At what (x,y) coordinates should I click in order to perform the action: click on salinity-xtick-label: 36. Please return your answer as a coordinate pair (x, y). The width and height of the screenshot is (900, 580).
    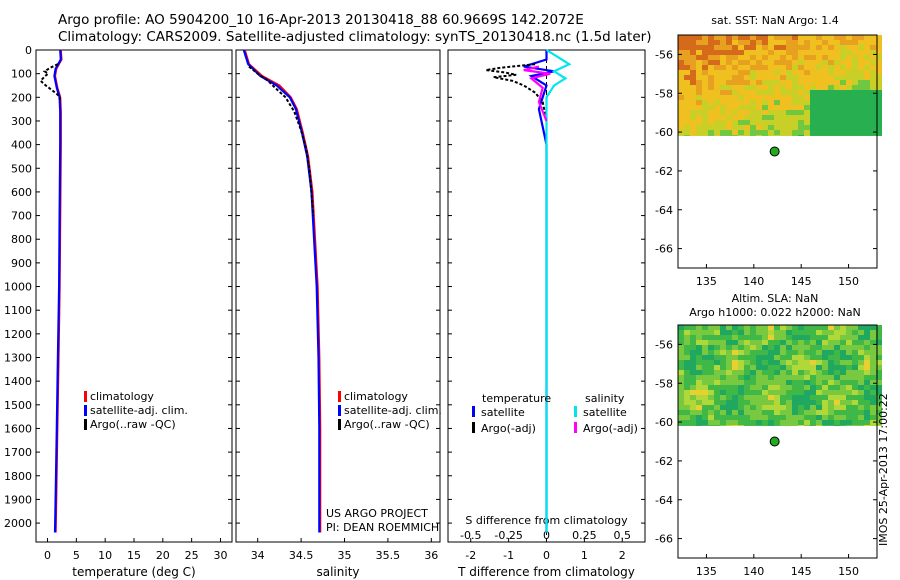
    Looking at the image, I should click on (431, 555).